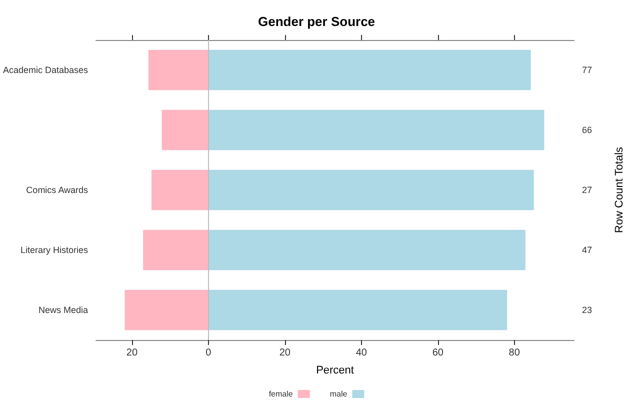 The image size is (633, 403). What do you see at coordinates (57, 190) in the screenshot?
I see `y-tick-label: Comics Awards` at bounding box center [57, 190].